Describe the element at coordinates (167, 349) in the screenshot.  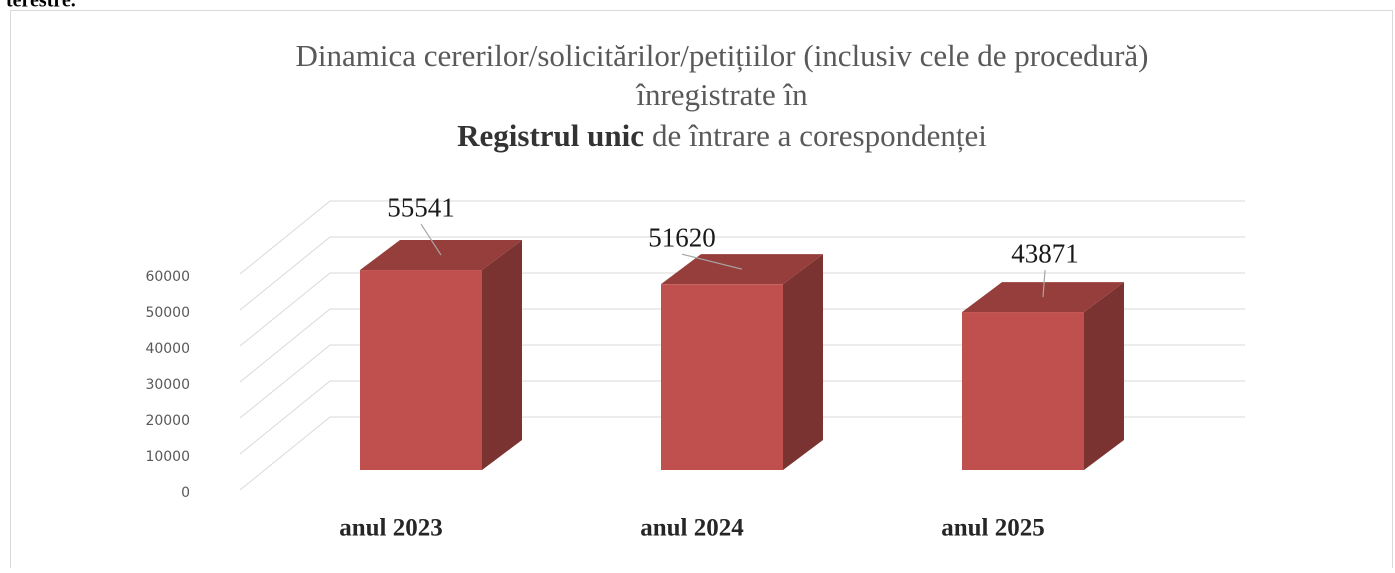
I see `y-tick-label: 40000` at that location.